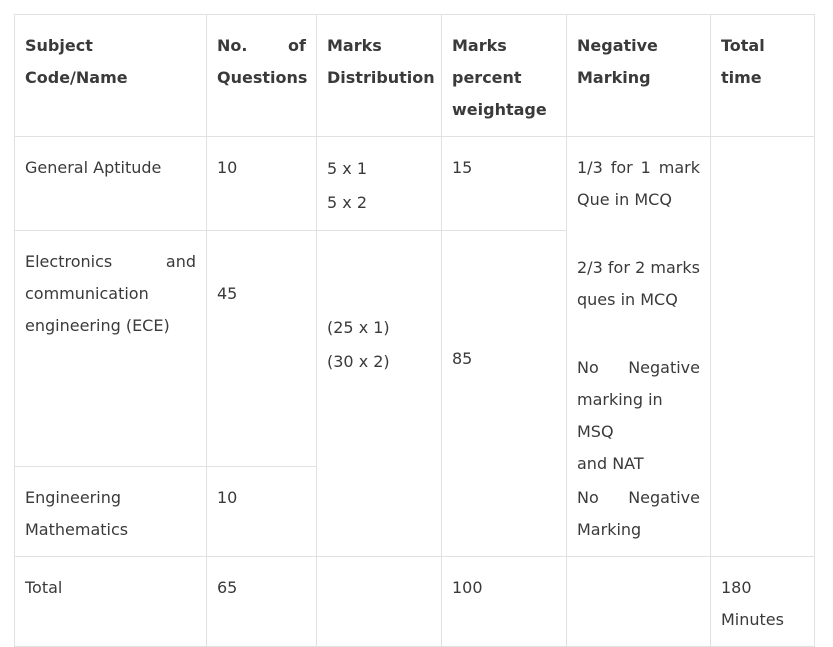 This screenshot has width=833, height=647. I want to click on header-marks-weightage: Marks percent weightage, so click(504, 75).